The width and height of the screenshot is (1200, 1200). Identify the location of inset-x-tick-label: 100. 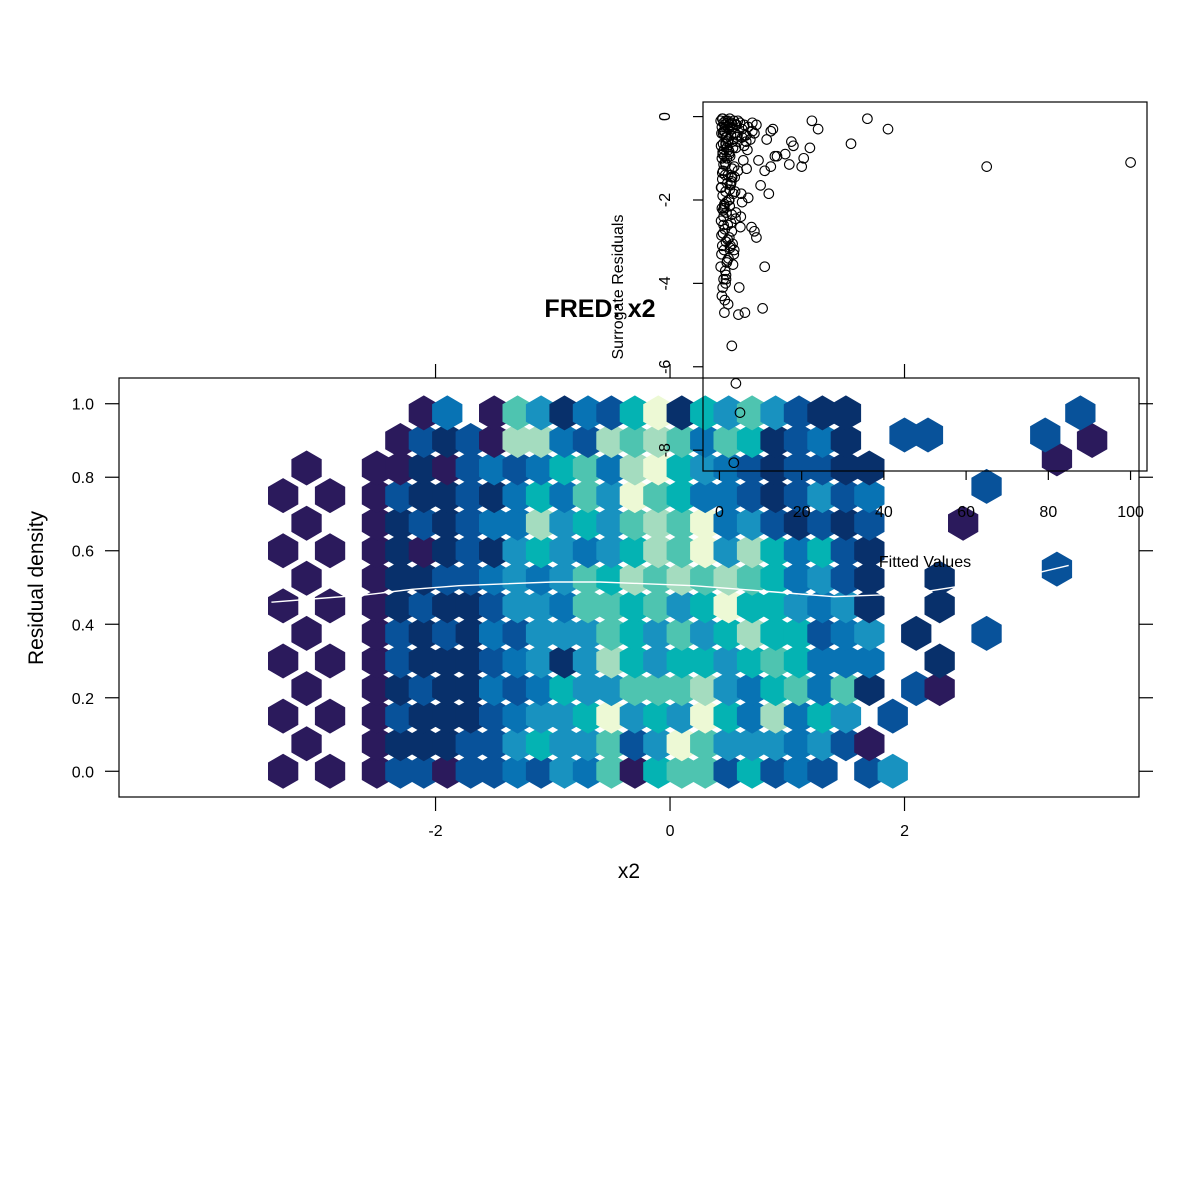
(1130, 512).